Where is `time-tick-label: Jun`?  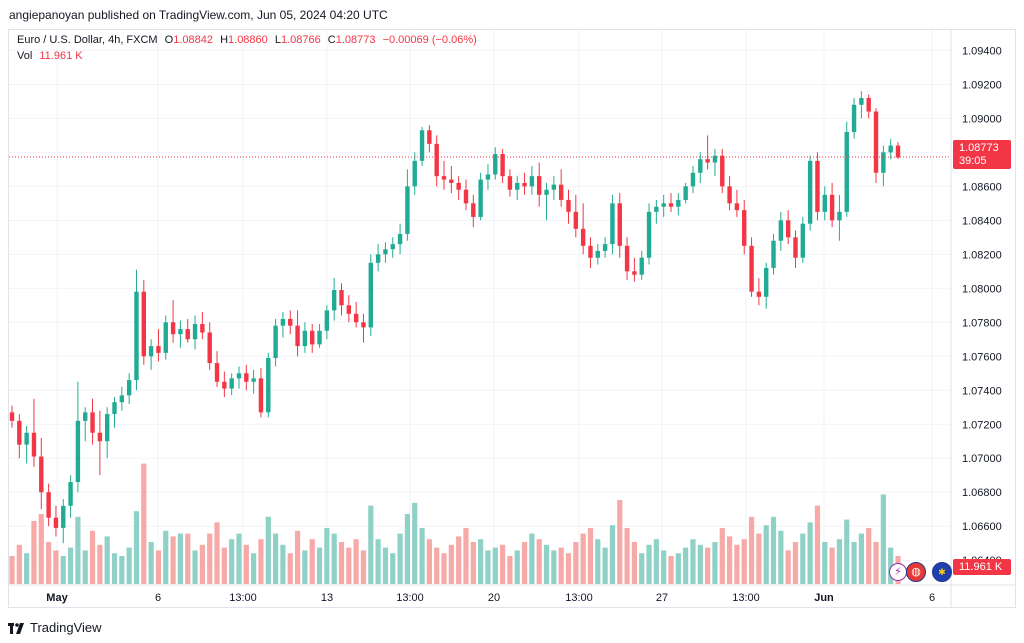 time-tick-label: Jun is located at coordinates (824, 598).